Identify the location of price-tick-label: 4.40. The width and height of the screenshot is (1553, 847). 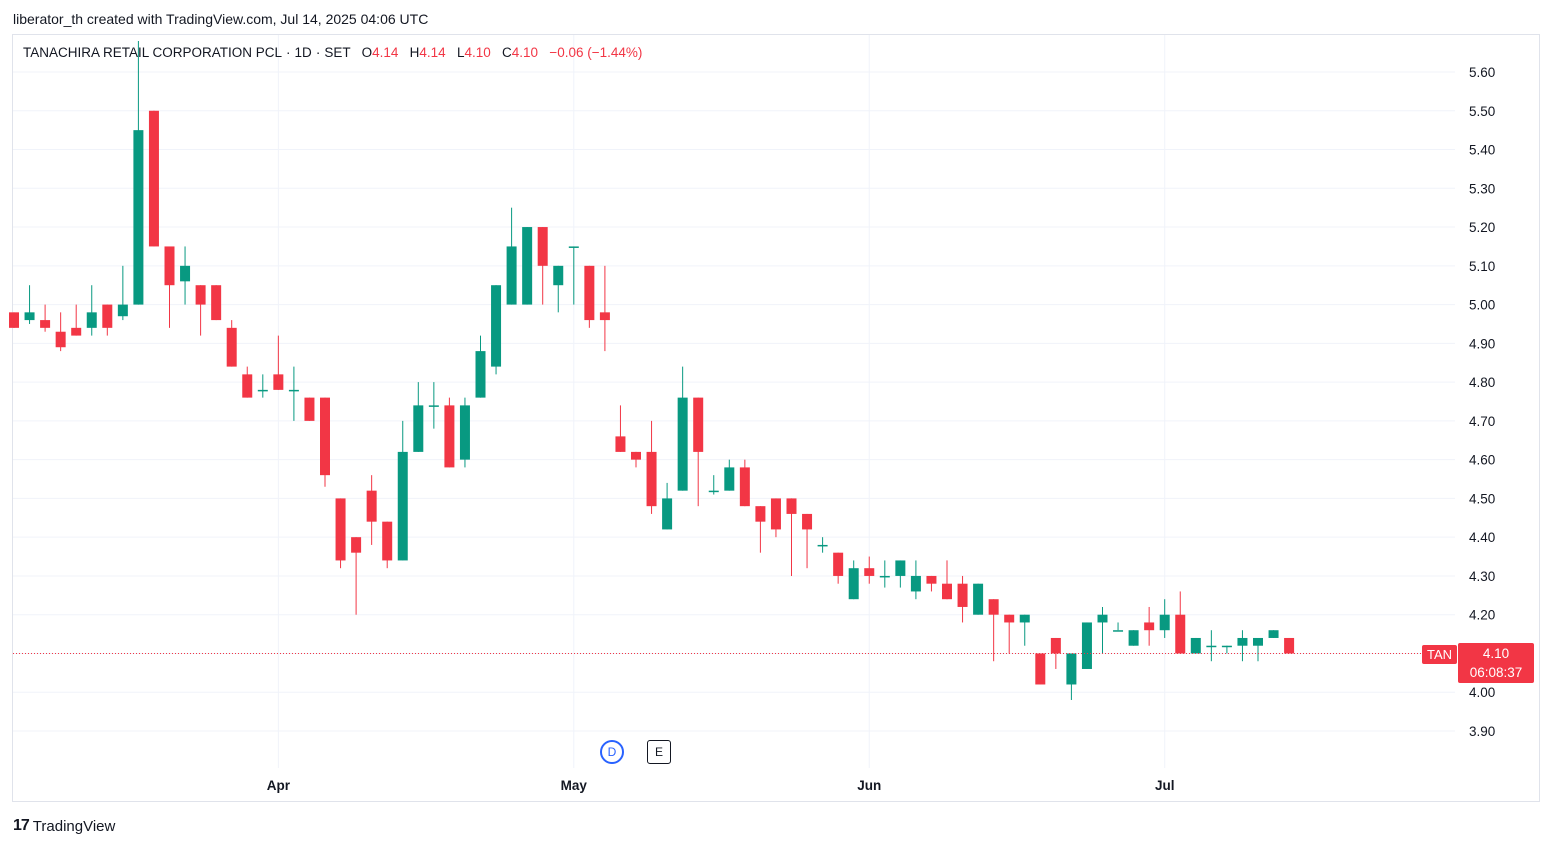
(1482, 537).